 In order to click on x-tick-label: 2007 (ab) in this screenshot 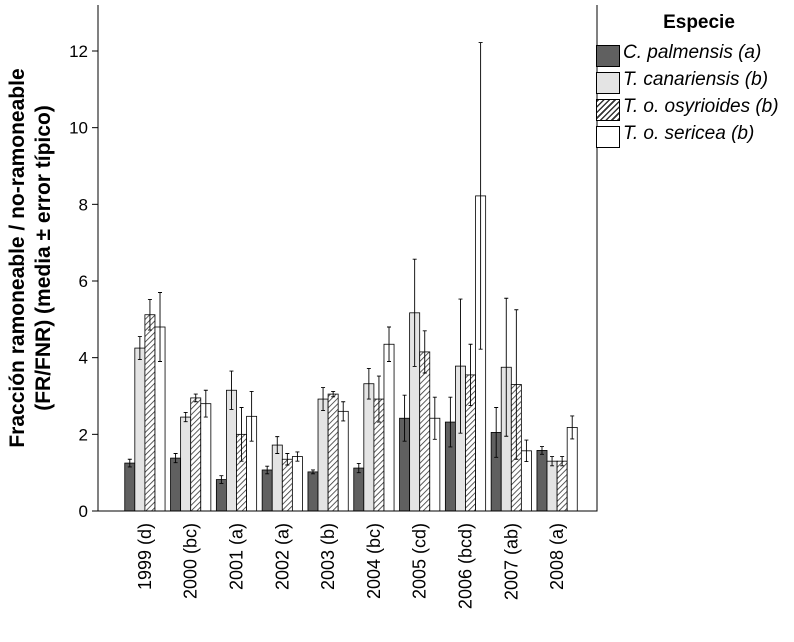, I will do `click(511, 561)`.